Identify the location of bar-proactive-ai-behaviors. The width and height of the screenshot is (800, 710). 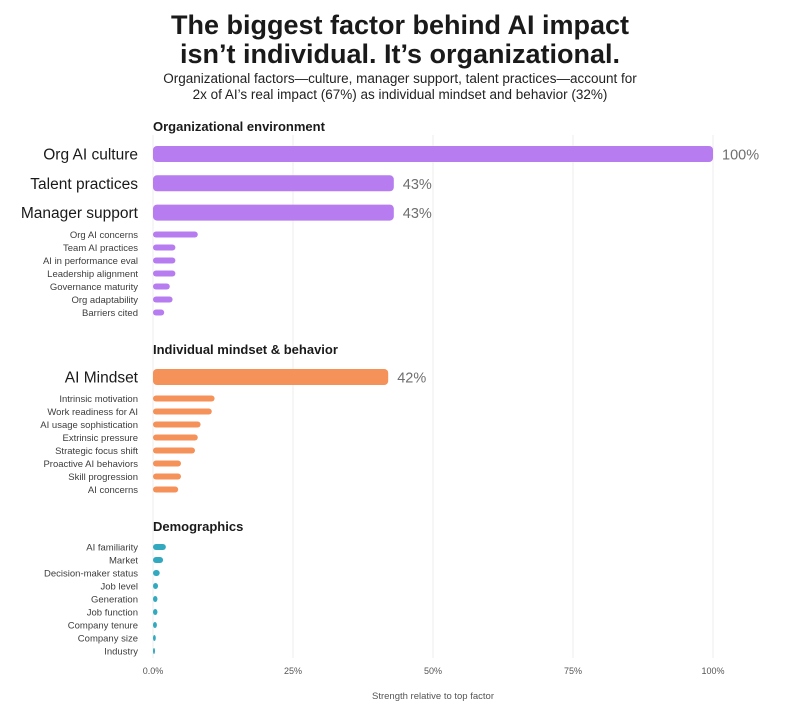
(167, 463).